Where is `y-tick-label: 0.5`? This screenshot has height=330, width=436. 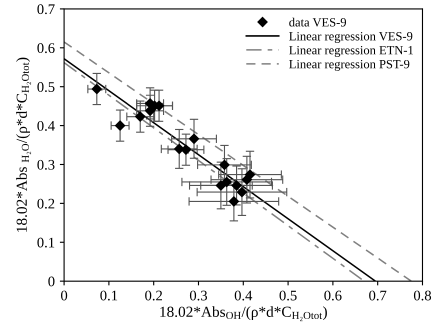 y-tick-label: 0.5 is located at coordinates (45, 87).